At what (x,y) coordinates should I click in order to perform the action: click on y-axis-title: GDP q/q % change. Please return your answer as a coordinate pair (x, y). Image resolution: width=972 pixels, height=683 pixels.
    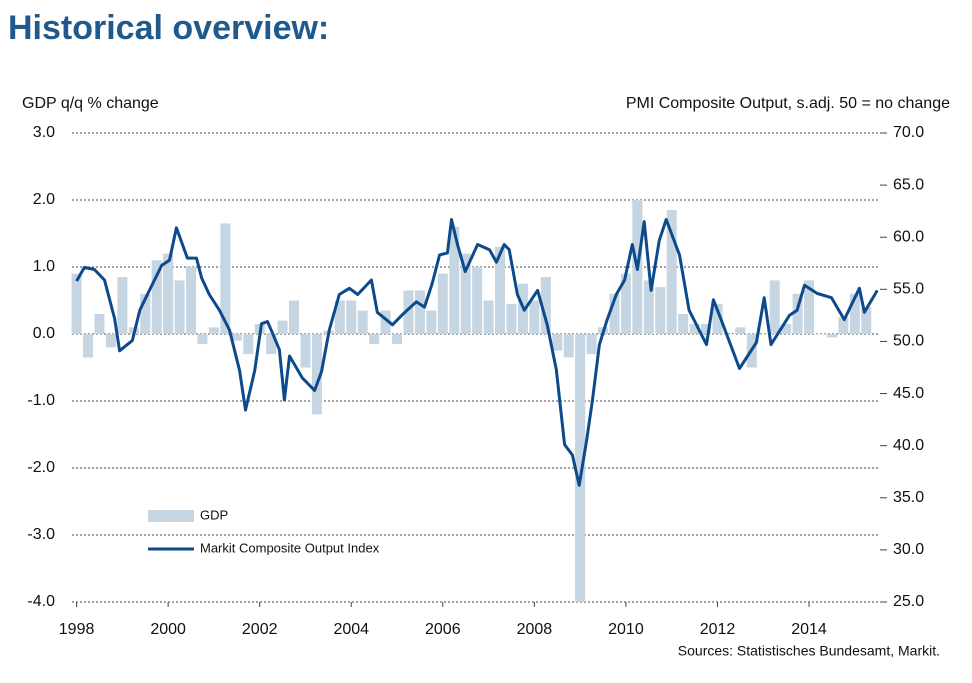
    Looking at the image, I should click on (90, 103).